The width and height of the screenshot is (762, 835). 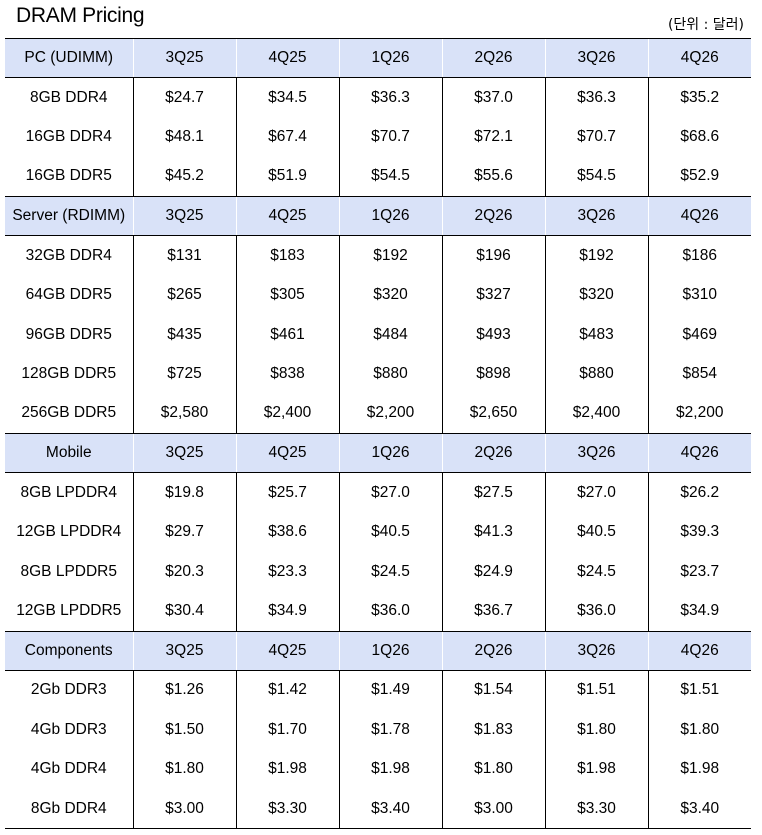 I want to click on table-row: 16GB DDR4 $48.1 $67.4 $70.7 $72.1 $70.7 $68.6, so click(x=378, y=137).